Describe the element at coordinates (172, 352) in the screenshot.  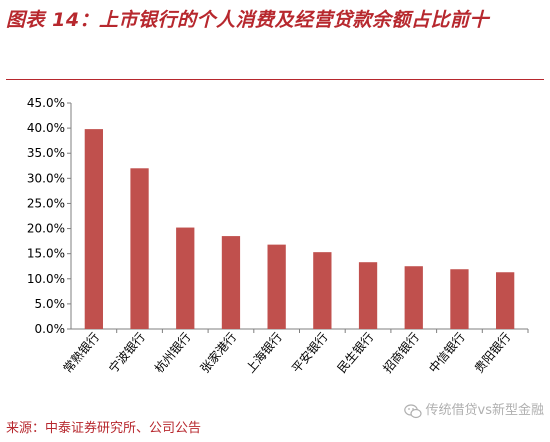
I see `x-tick-label: 杭州银行` at that location.